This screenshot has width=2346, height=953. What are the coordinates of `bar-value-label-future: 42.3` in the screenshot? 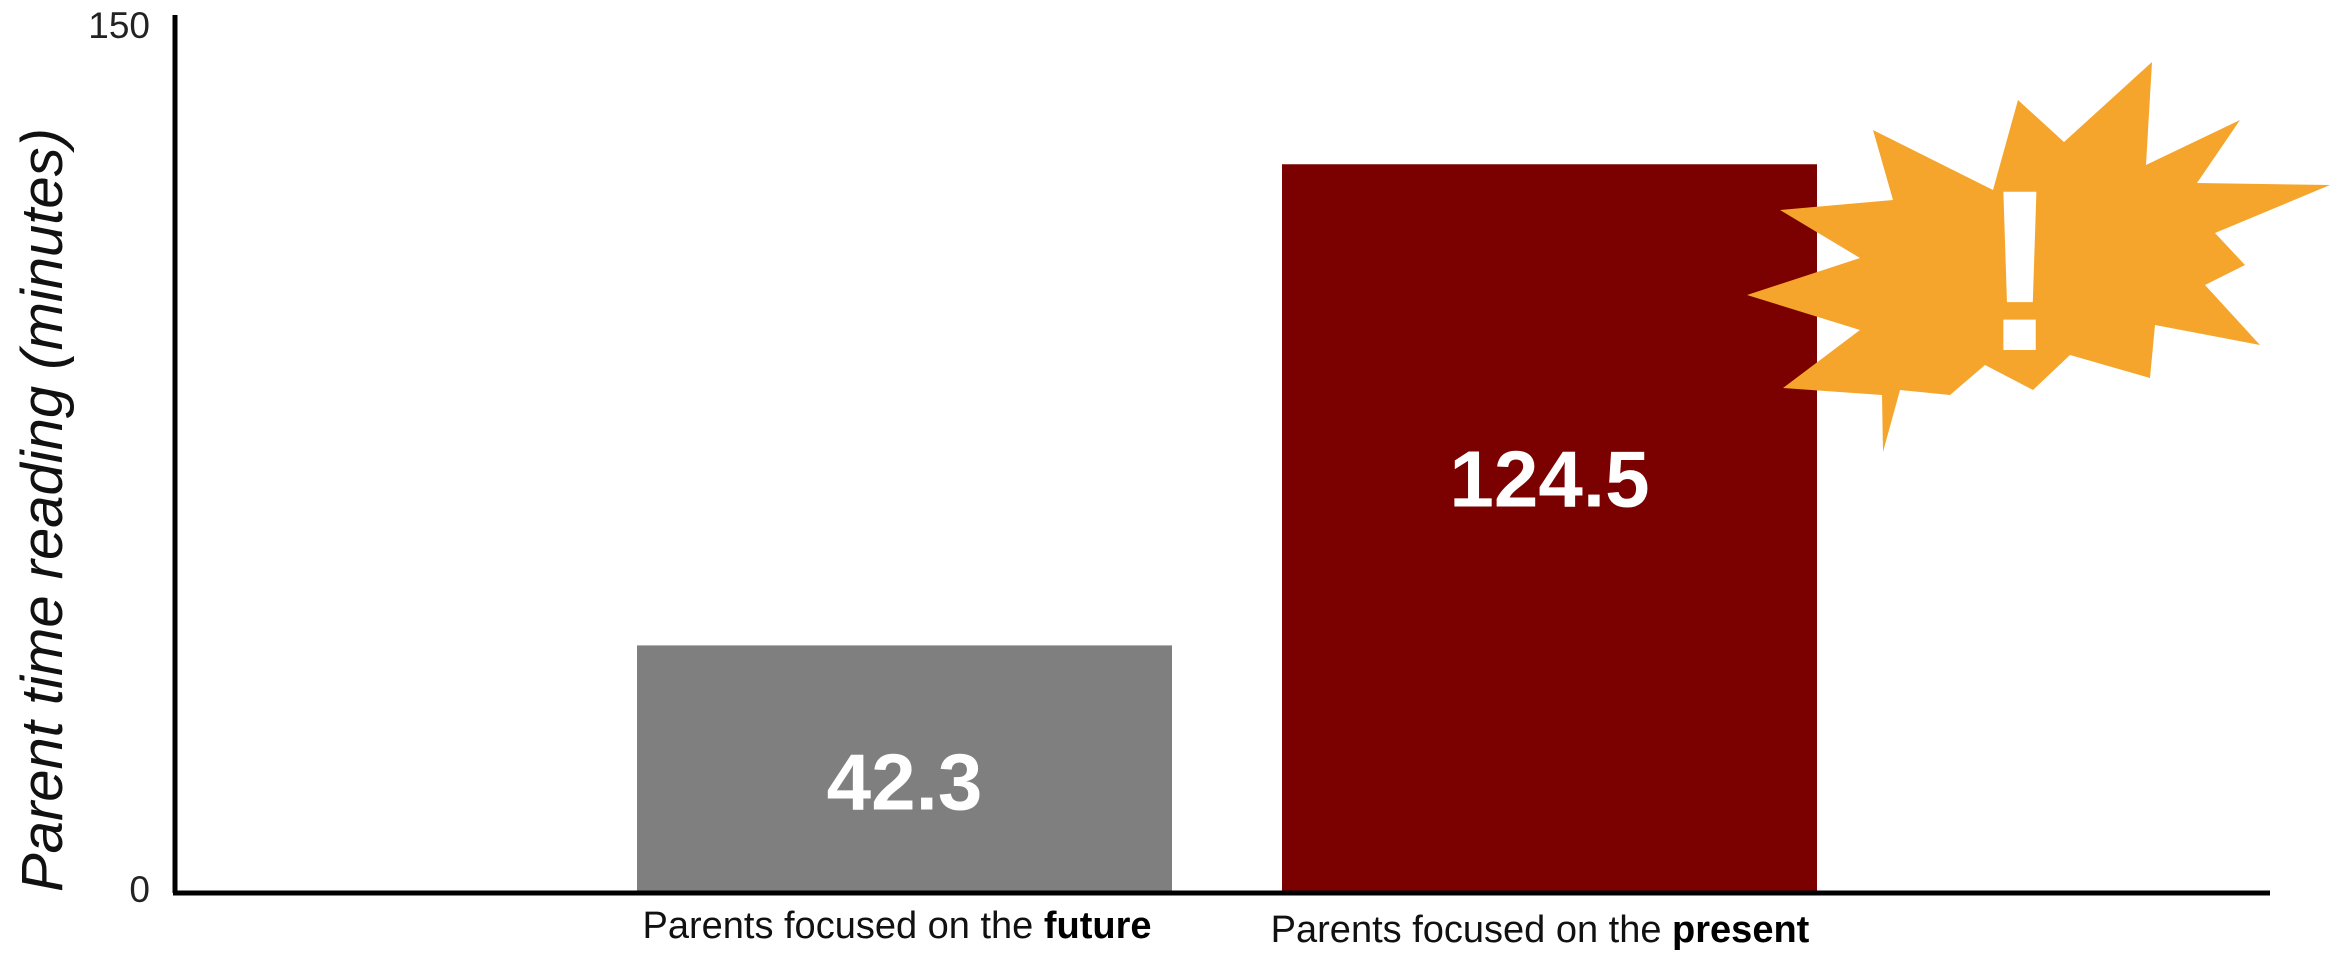 It's located at (905, 782).